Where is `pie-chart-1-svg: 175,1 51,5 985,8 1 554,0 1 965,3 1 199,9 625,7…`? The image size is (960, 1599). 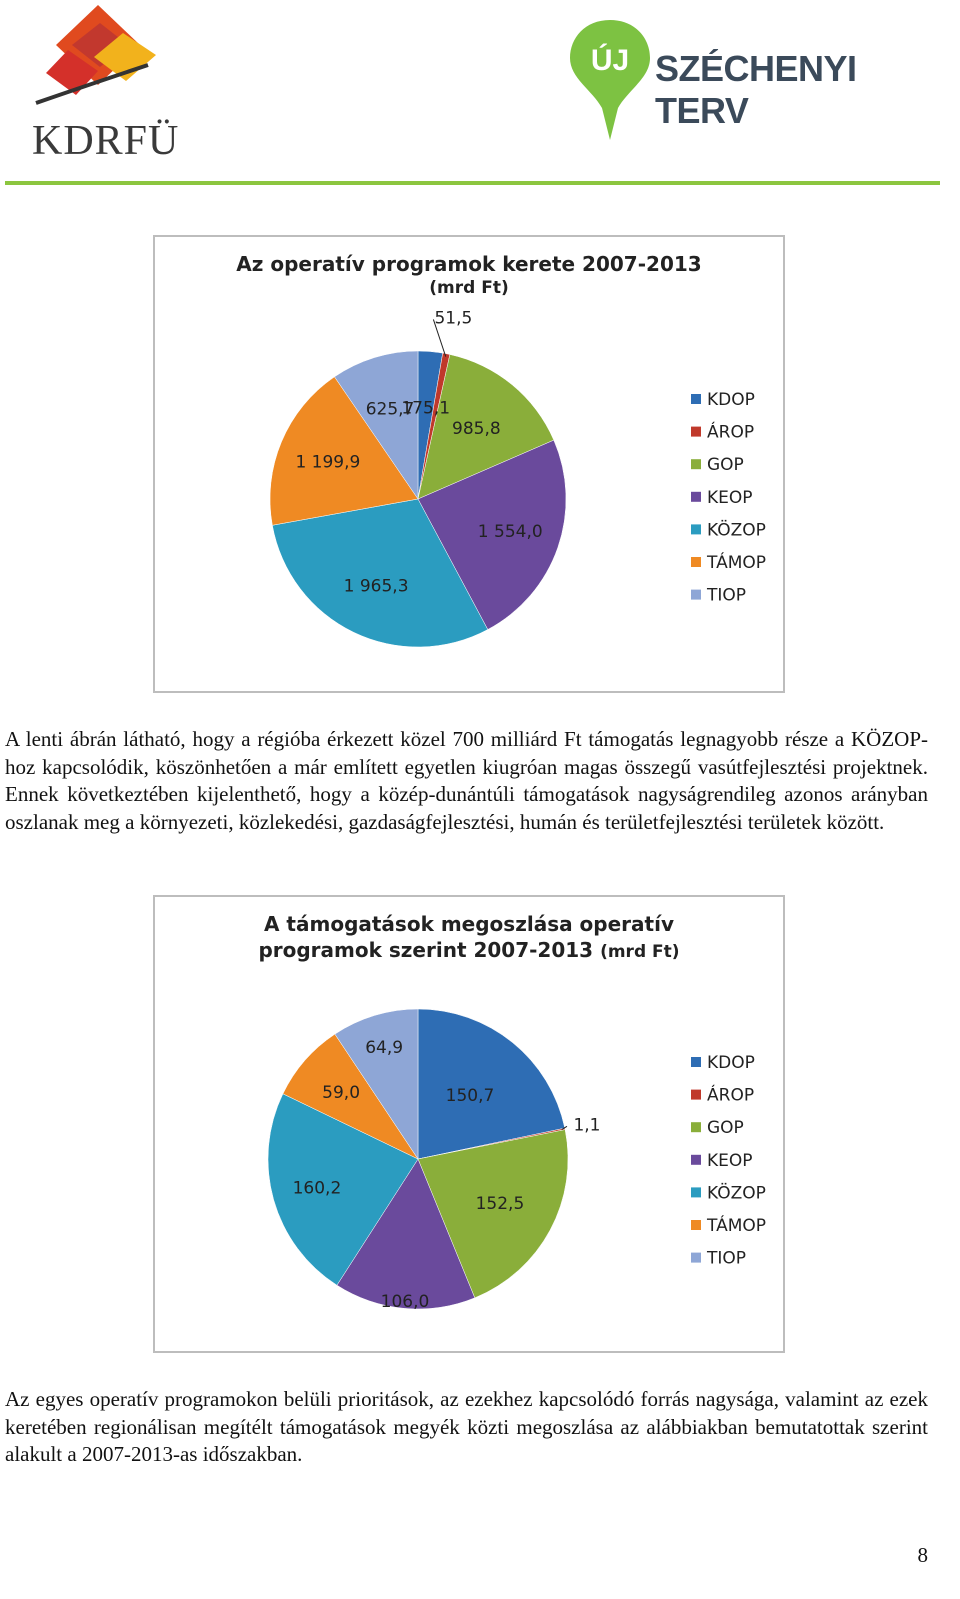
pie-chart-1-svg: 175,1 51,5 985,8 1 554,0 1 965,3 1 199,9 625,7… is located at coordinates (517, 478).